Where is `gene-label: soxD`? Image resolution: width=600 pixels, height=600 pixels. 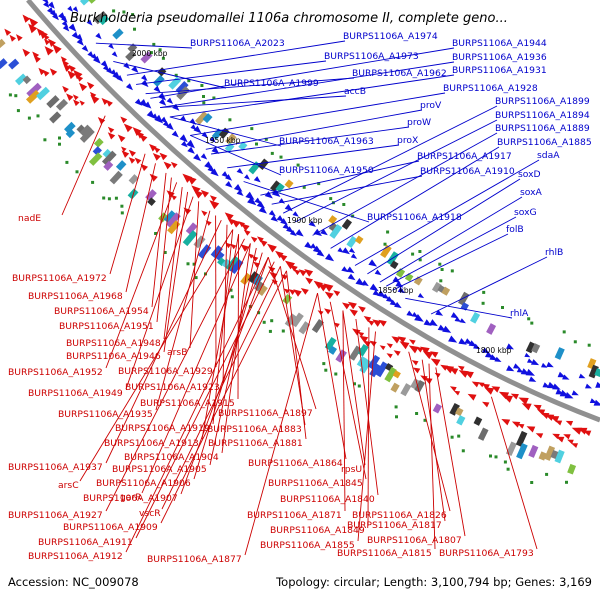
gene-label: soxD is located at coordinates (529, 174).